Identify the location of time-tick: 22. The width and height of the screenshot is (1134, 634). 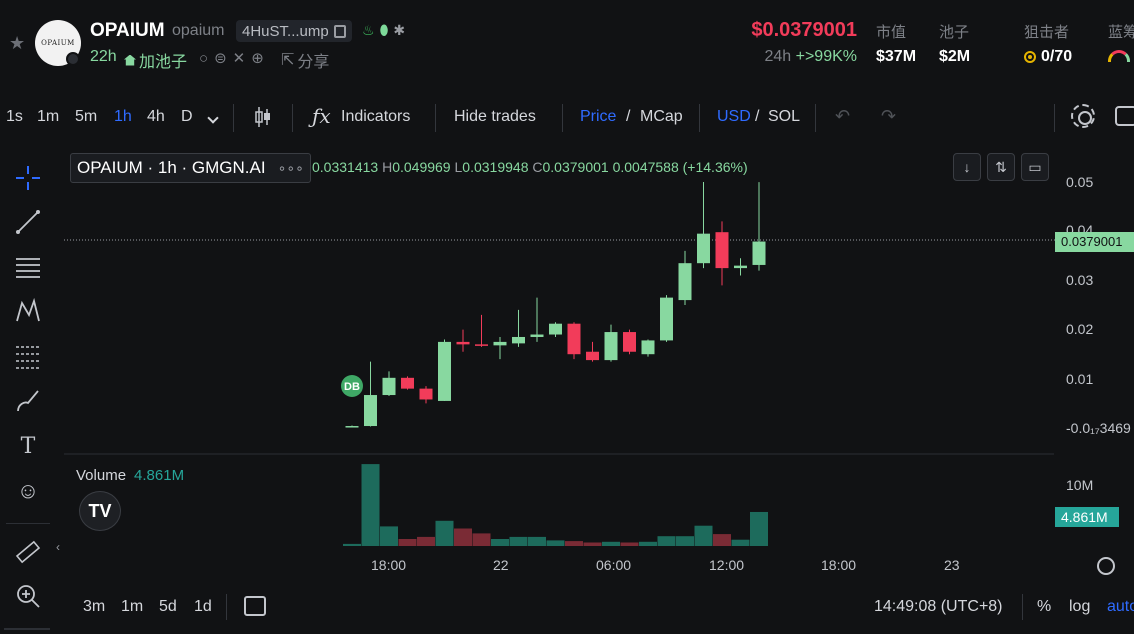
(501, 565).